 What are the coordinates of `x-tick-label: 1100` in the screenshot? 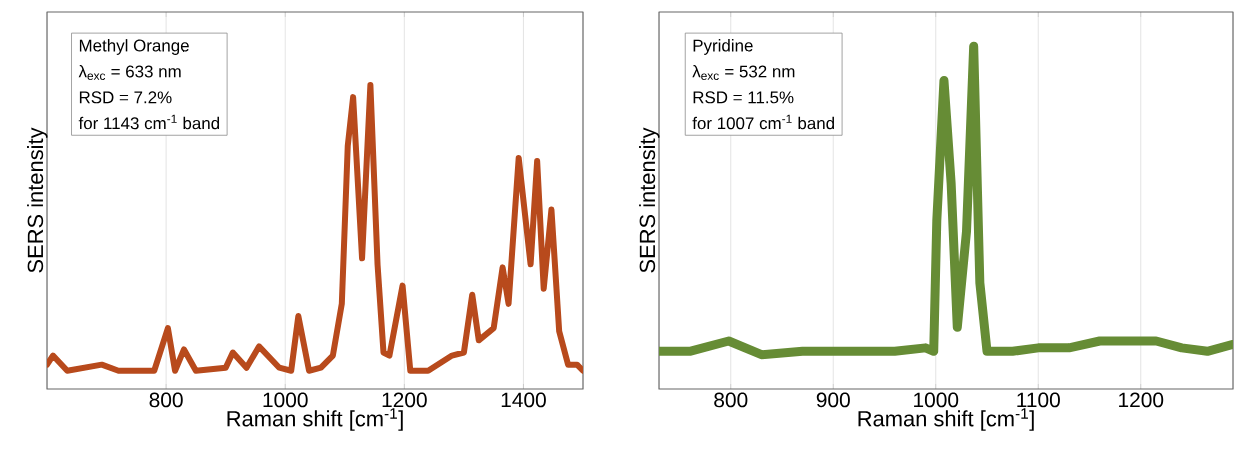 It's located at (1038, 400).